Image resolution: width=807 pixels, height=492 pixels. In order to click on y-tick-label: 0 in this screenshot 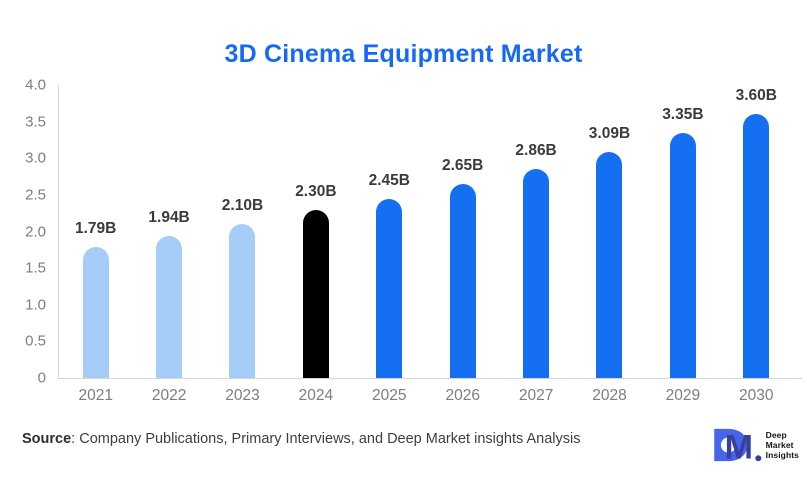, I will do `click(41, 378)`.